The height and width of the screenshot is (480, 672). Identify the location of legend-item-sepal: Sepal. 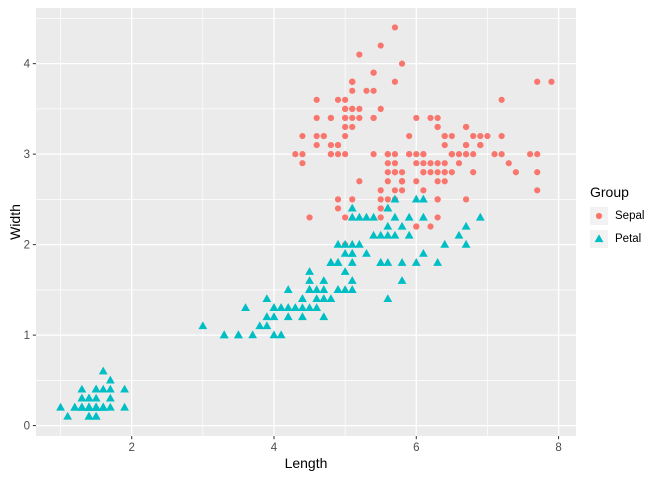
(617, 216).